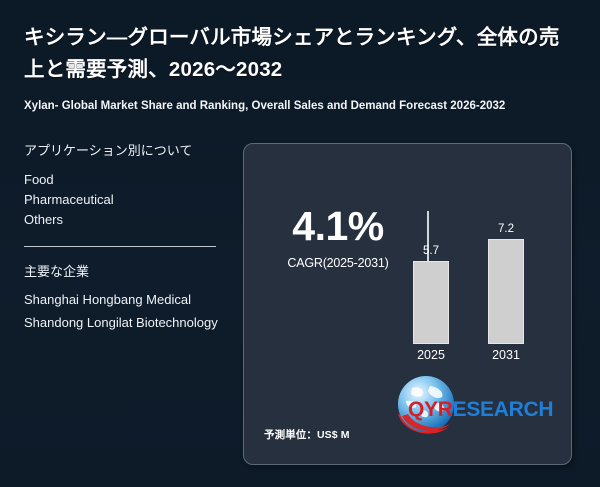 The height and width of the screenshot is (487, 600). I want to click on cagr-value: 4.1%, so click(338, 226).